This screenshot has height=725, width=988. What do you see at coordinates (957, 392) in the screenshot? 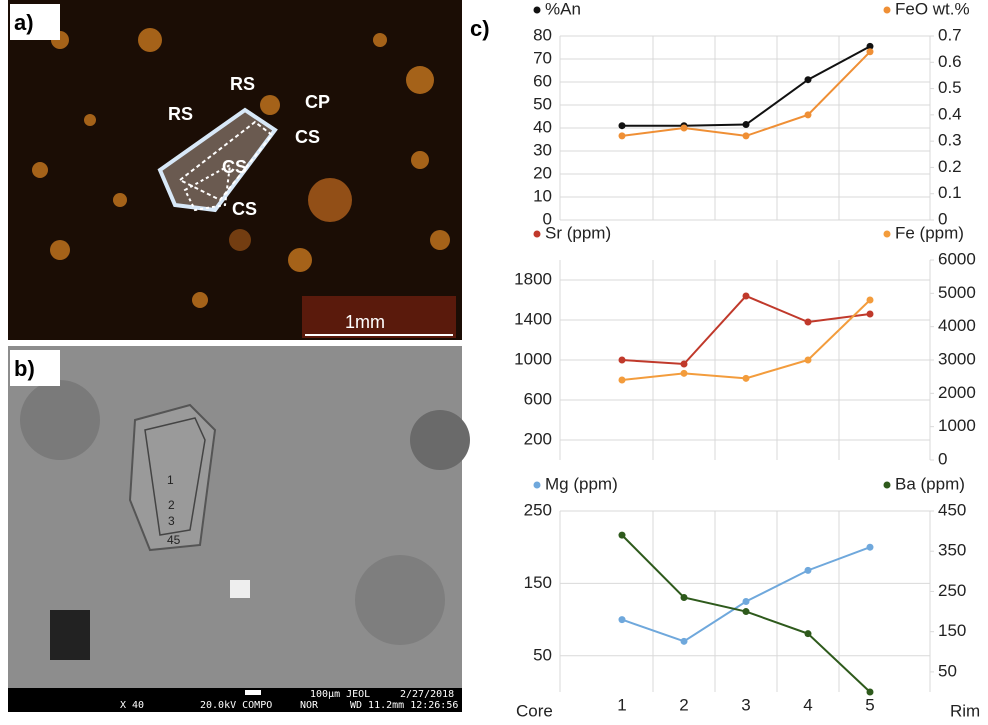
I see `y2-tick-label: 2000` at bounding box center [957, 392].